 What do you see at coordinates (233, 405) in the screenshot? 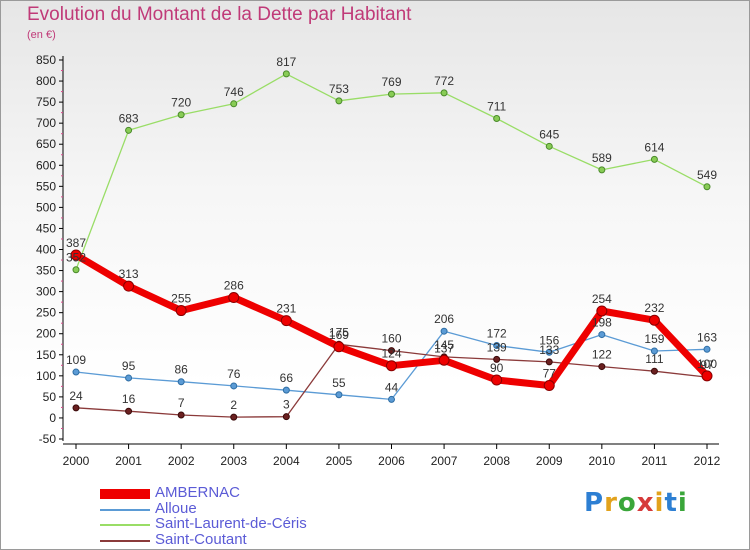
I see `data-label-saint-coutant: 2` at bounding box center [233, 405].